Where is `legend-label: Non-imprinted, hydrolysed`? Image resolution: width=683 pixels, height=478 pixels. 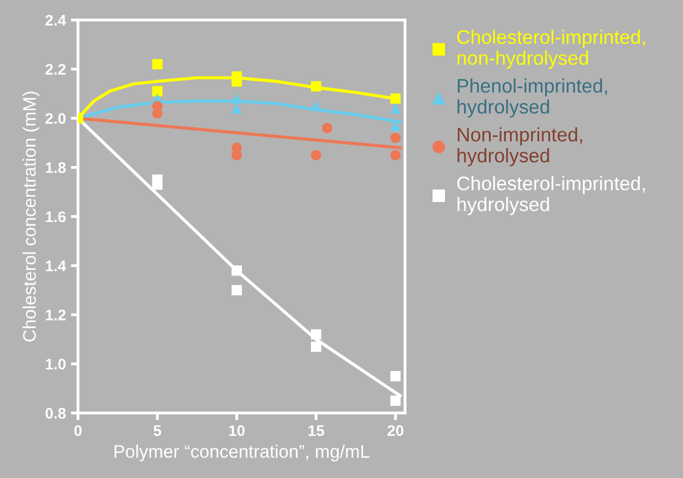
legend-label: Non-imprinted, hydrolysed is located at coordinates (520, 146).